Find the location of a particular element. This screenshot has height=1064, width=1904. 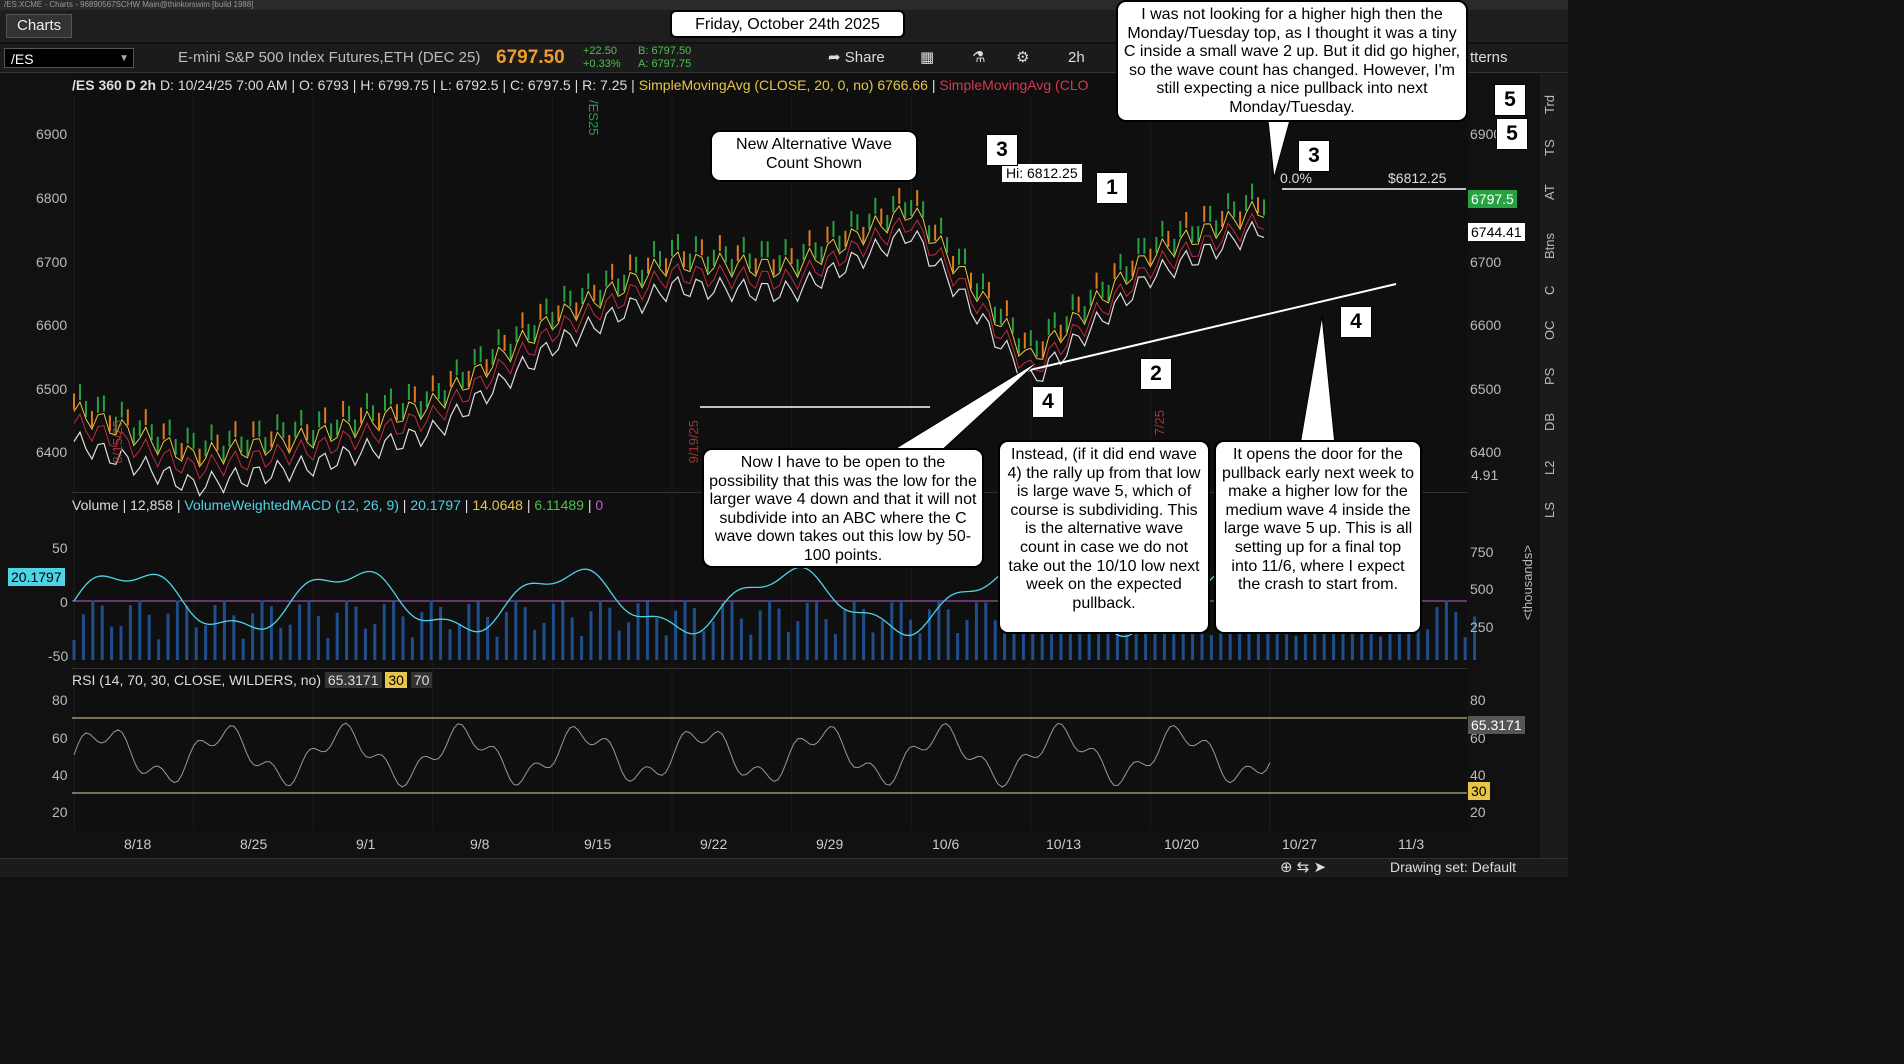

thousands-label: <thousands> is located at coordinates (1527, 583).